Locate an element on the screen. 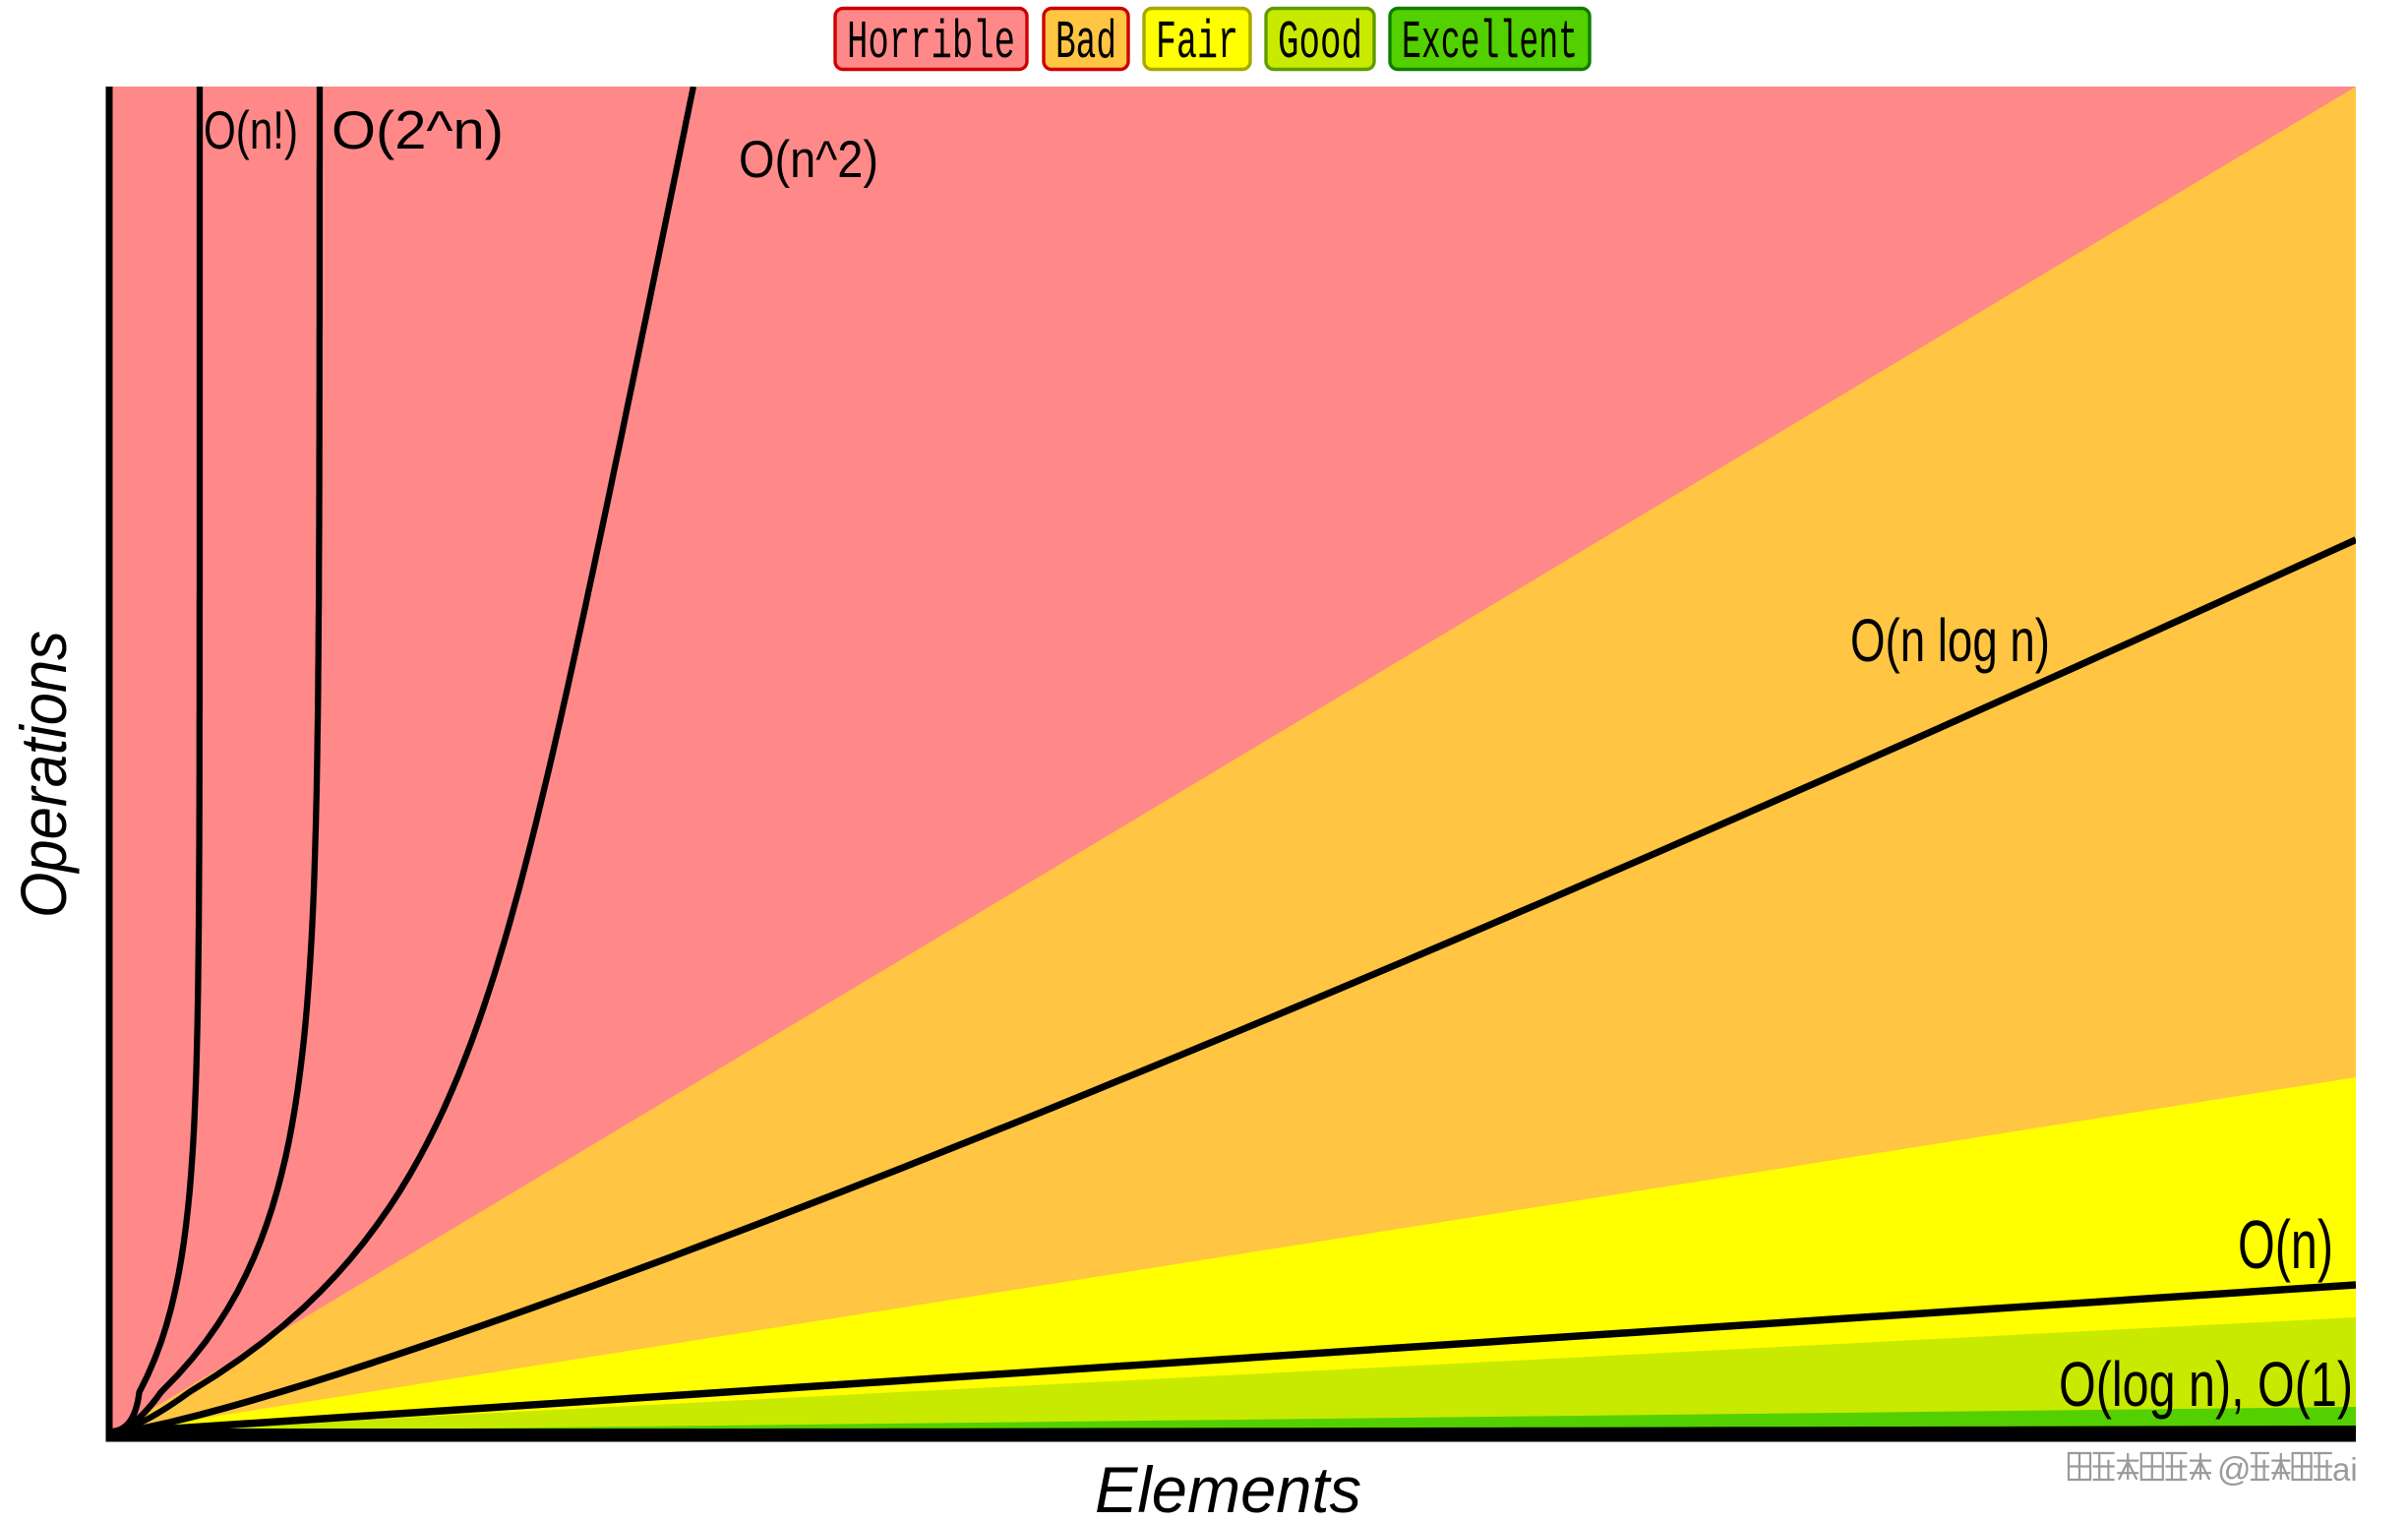 This screenshot has height=1521, width=2408. svg-text: O(n log n) is located at coordinates (1950, 640).